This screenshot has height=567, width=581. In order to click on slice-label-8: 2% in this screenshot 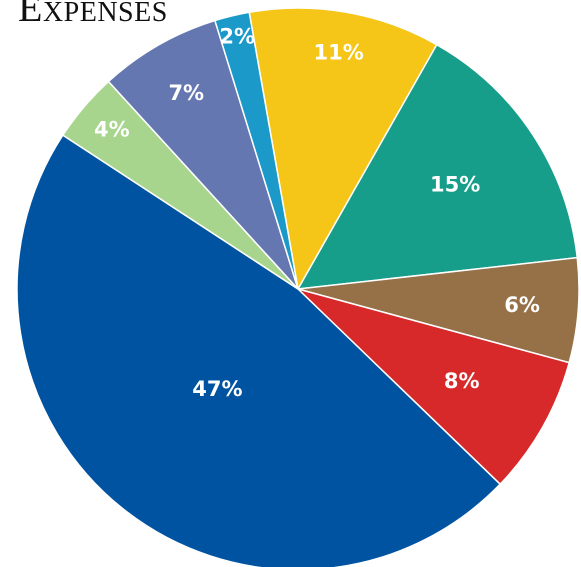, I will do `click(237, 37)`.